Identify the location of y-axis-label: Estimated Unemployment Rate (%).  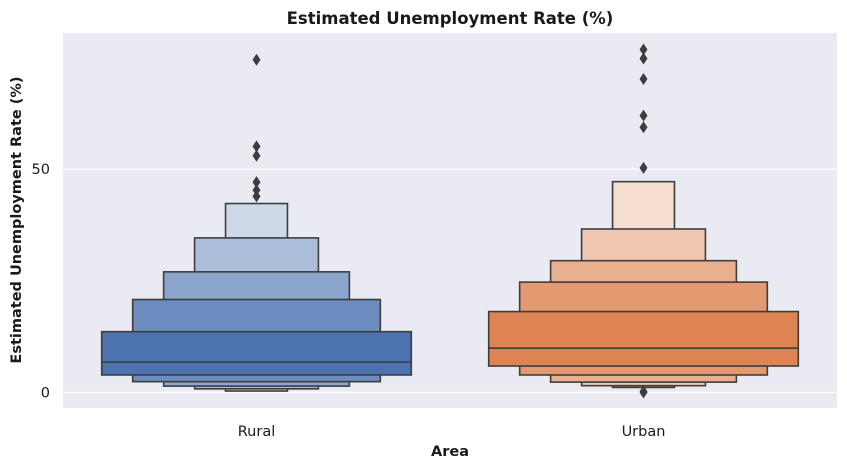
(17, 219).